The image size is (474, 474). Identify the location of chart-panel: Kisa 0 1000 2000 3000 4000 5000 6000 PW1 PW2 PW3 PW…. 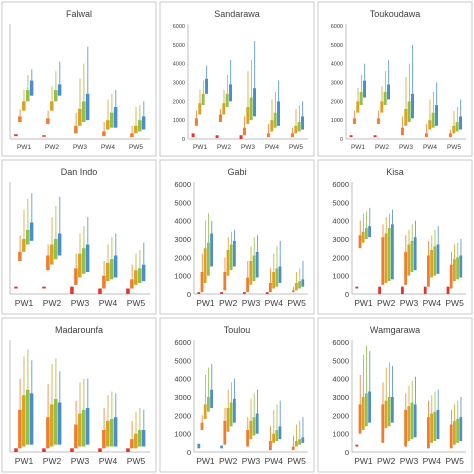
(395, 237).